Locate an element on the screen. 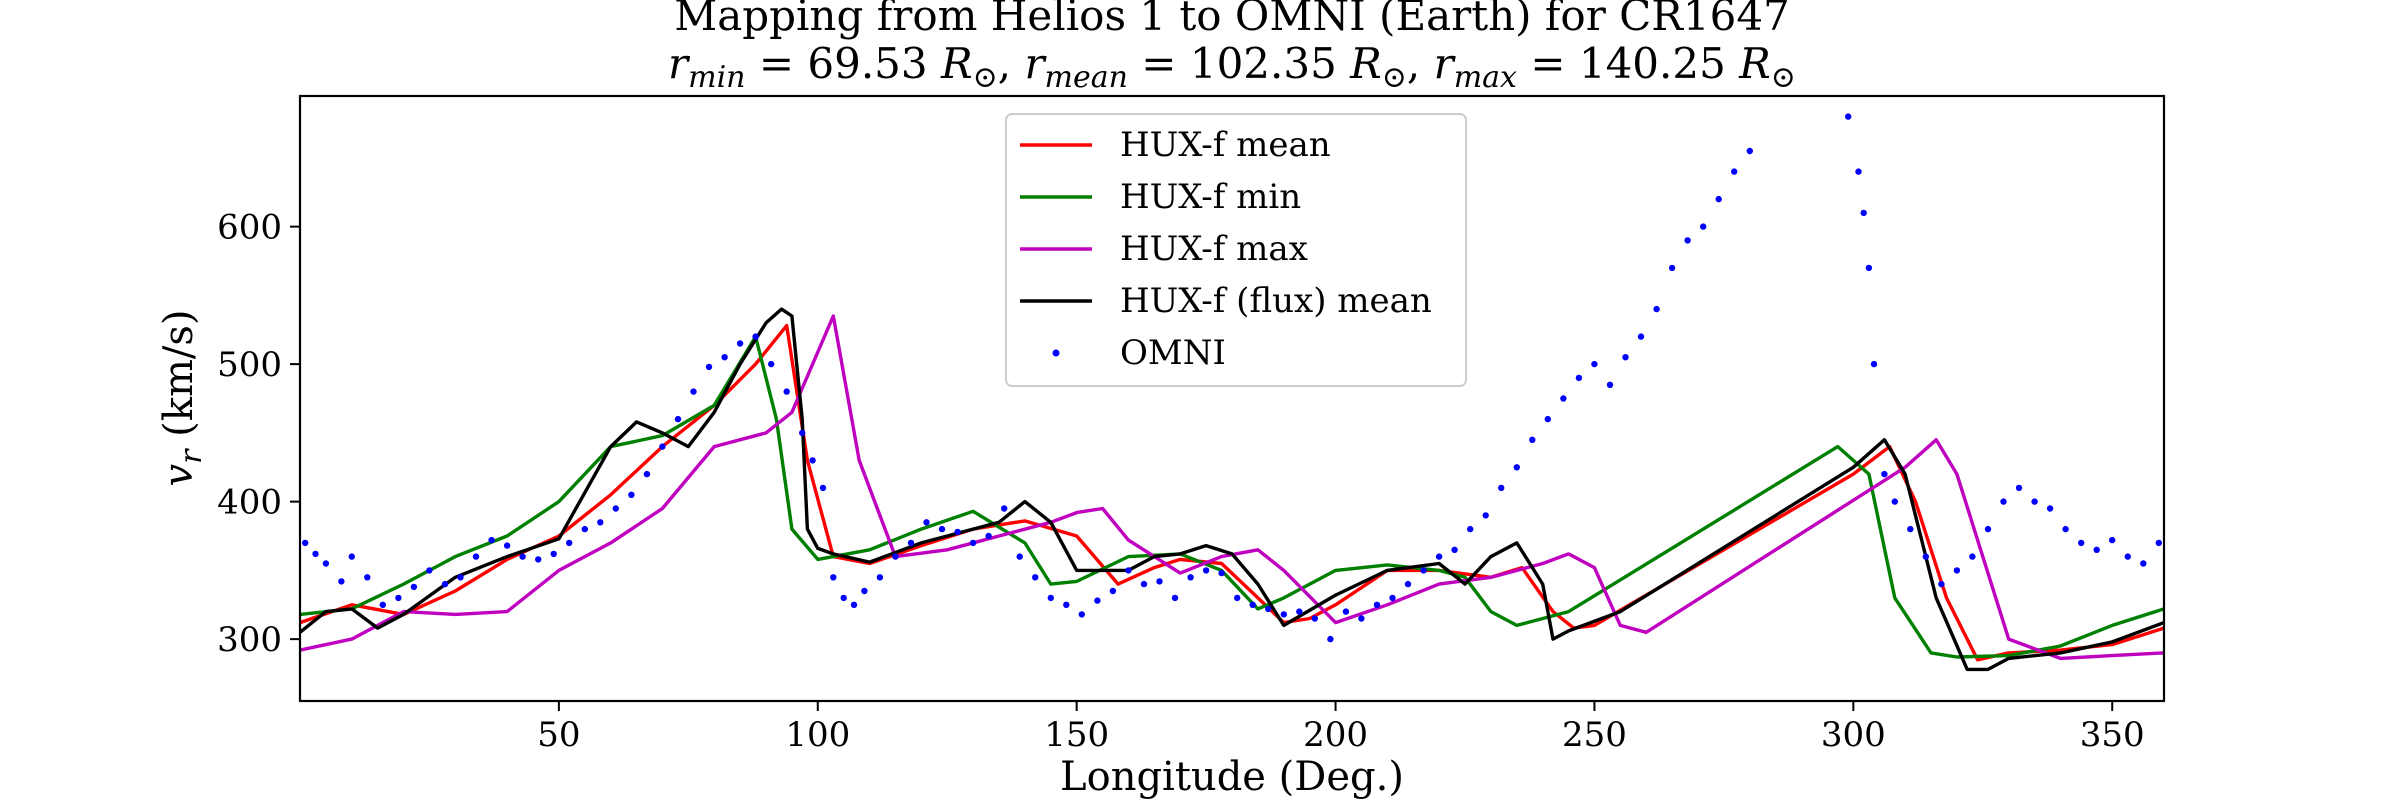 The width and height of the screenshot is (2400, 800). legend-label: OMNI is located at coordinates (1173, 353).